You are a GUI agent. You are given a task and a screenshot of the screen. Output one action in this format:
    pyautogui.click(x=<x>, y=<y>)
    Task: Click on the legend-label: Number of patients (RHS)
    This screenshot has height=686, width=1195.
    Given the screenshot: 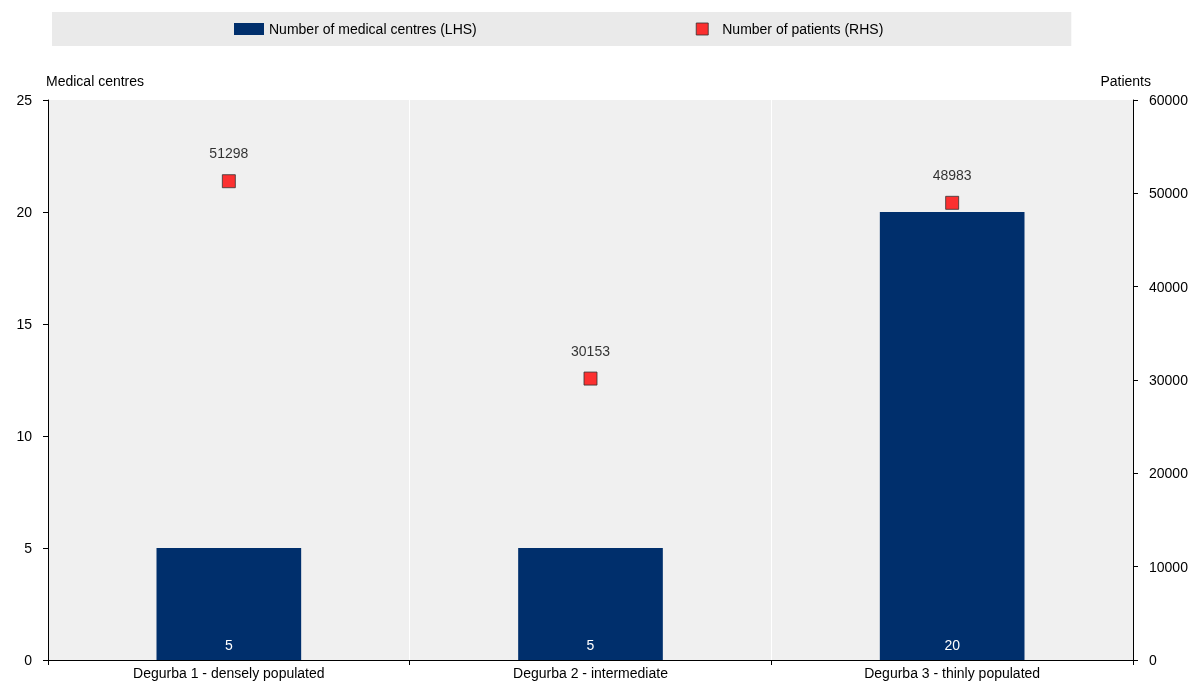 What is the action you would take?
    pyautogui.click(x=803, y=29)
    